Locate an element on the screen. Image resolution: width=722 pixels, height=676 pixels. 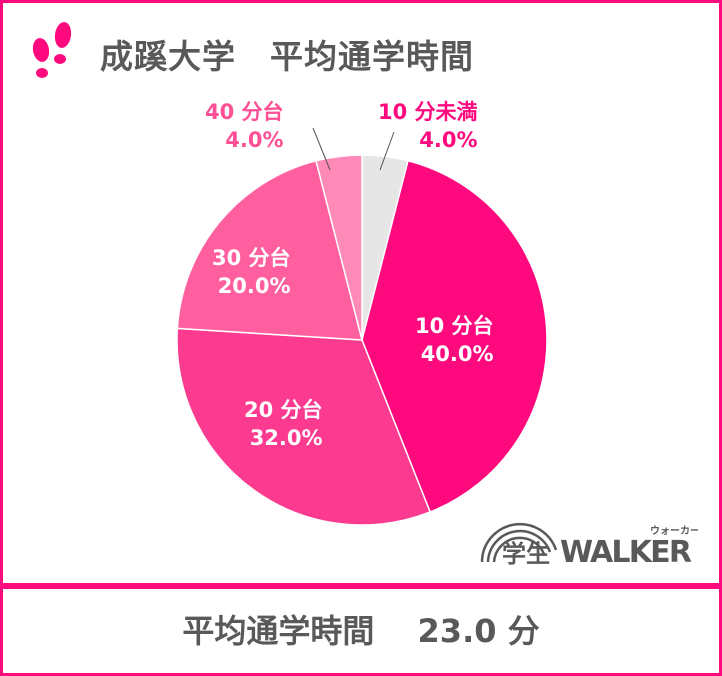
slice-label-40: 40 分台 4.0% is located at coordinates (244, 126).